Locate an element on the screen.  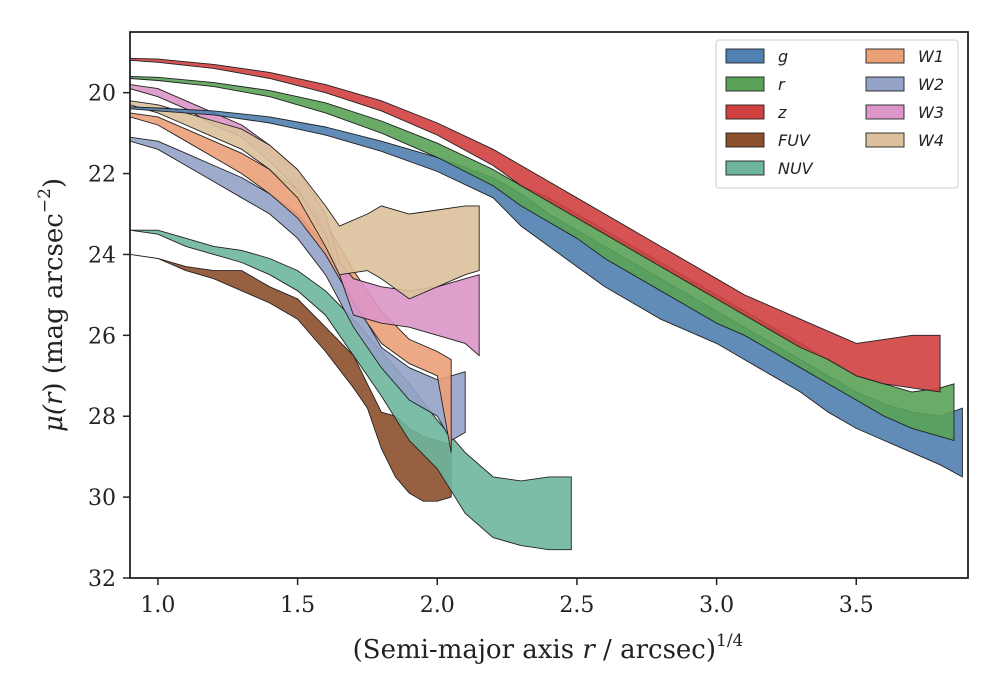
y-tick-label: 20 is located at coordinates (102, 94).